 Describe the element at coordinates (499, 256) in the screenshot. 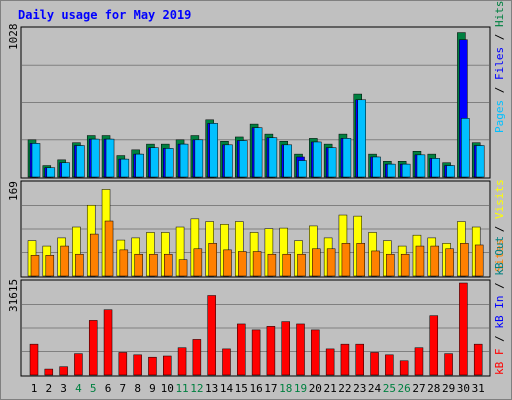

I see `legend-part: kB Out` at that location.